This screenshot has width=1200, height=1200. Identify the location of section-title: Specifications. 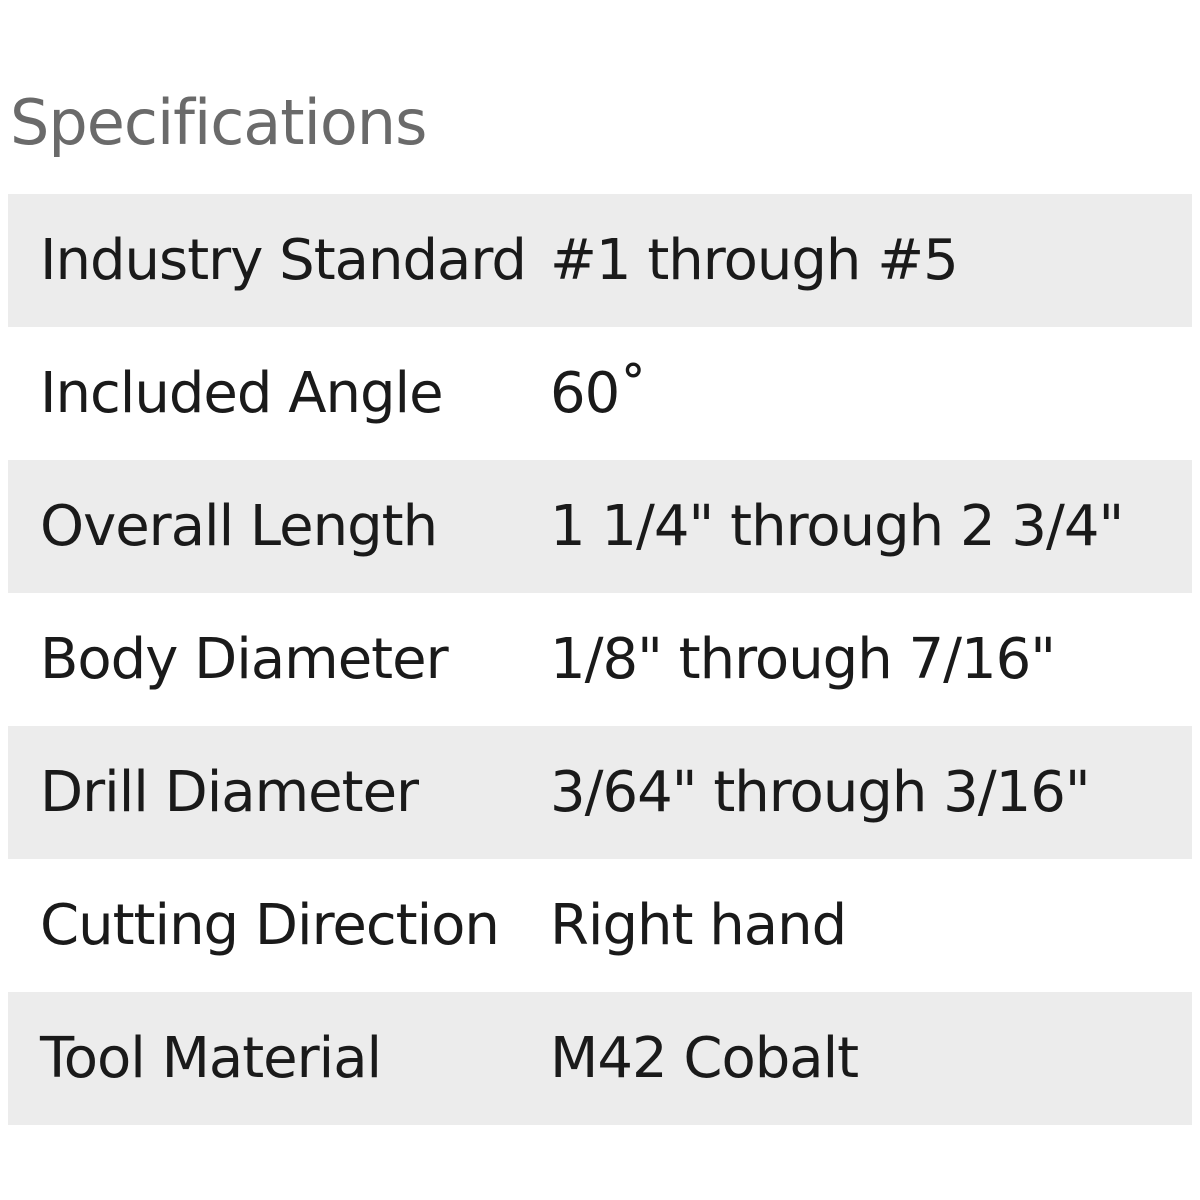
(218, 122).